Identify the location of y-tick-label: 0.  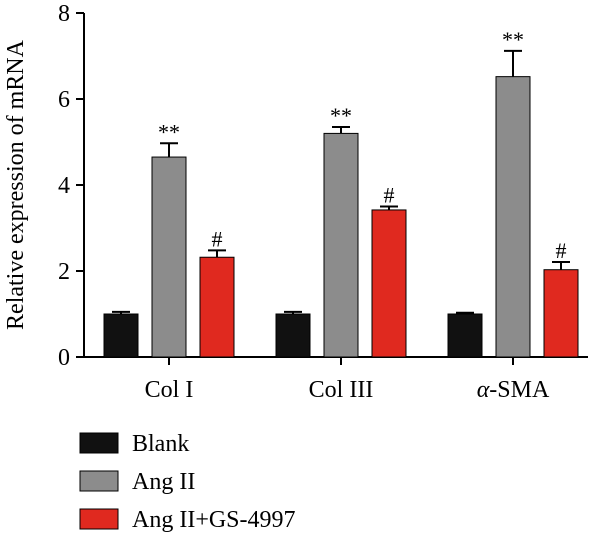
(64, 358).